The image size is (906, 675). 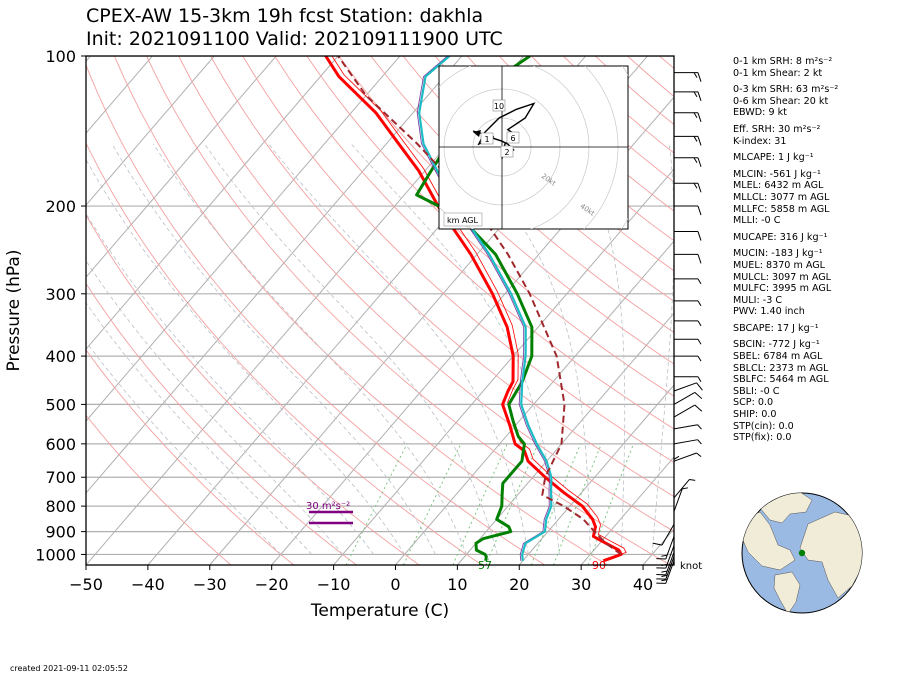 I want to click on stat-line: MUCAPE: 316 J kg⁻¹, so click(x=780, y=237).